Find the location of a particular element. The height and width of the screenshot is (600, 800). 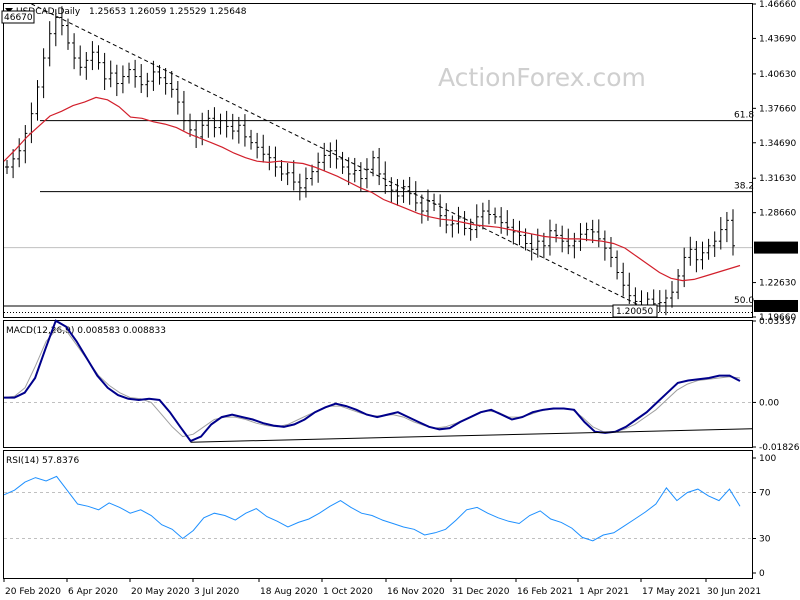

time-tick-label: 16 Nov 2020 is located at coordinates (416, 592).